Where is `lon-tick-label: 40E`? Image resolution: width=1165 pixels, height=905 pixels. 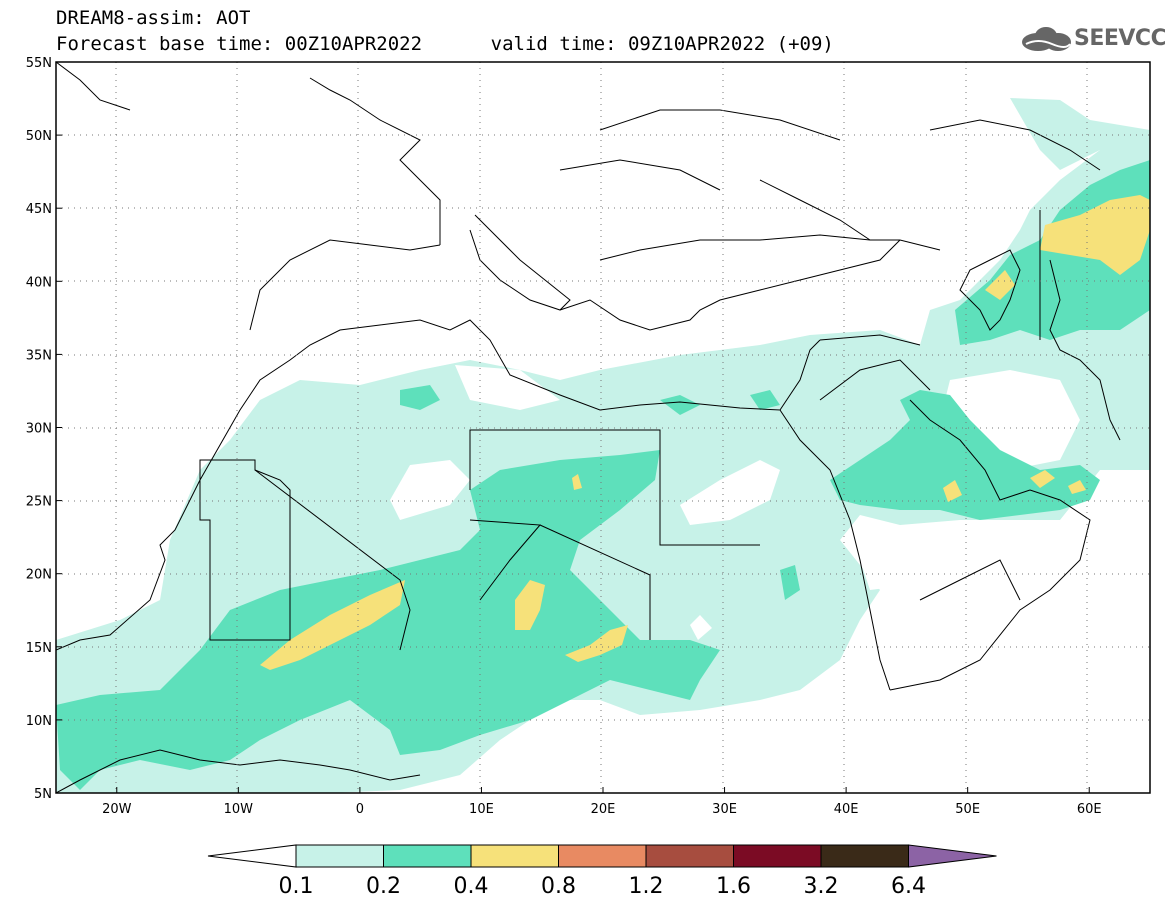 lon-tick-label: 40E is located at coordinates (846, 809).